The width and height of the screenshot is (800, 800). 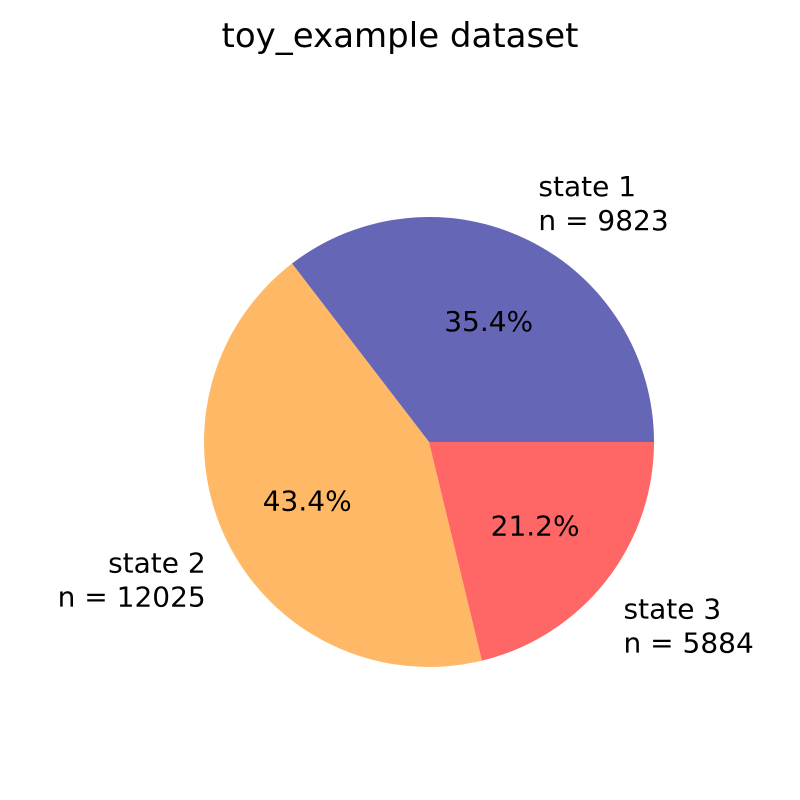 What do you see at coordinates (587, 186) in the screenshot?
I see `pie-slice-label: state 1` at bounding box center [587, 186].